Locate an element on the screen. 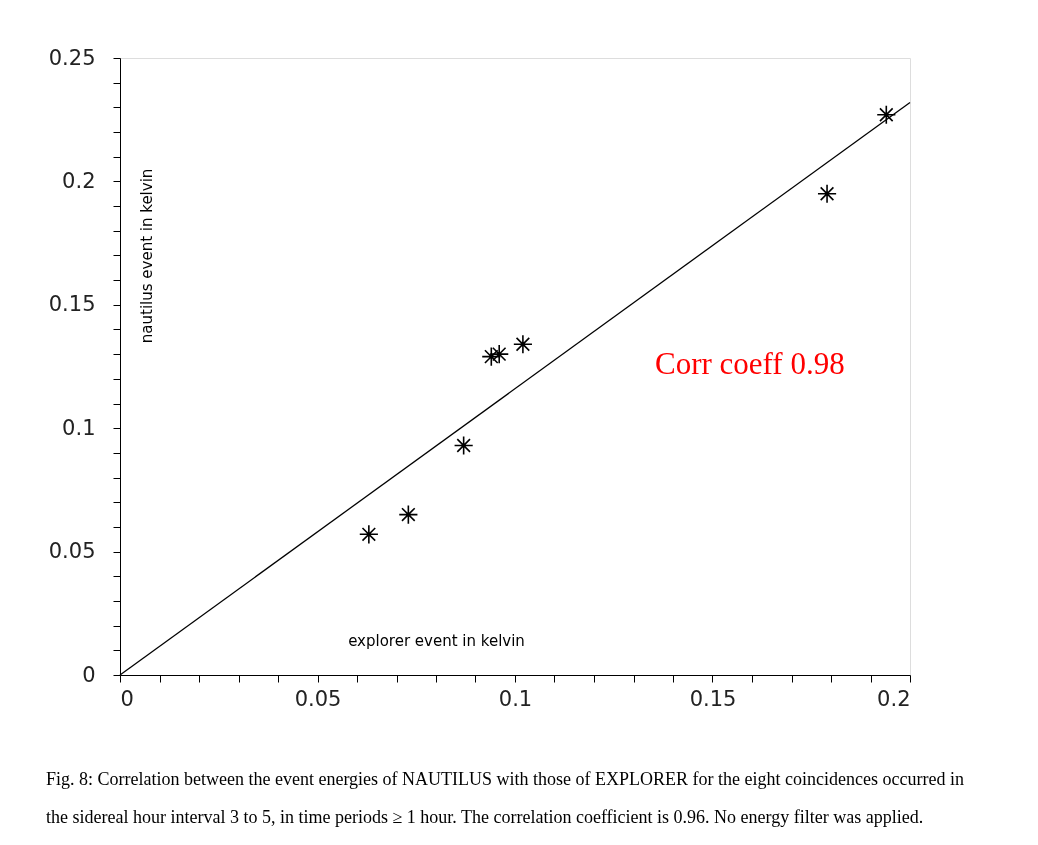  text: the sidereal hour interval 3 to 5, in time periods ≥ 1 hour. The correlation coefficient is 0.96. No energy filter was applied. is located at coordinates (485, 817).